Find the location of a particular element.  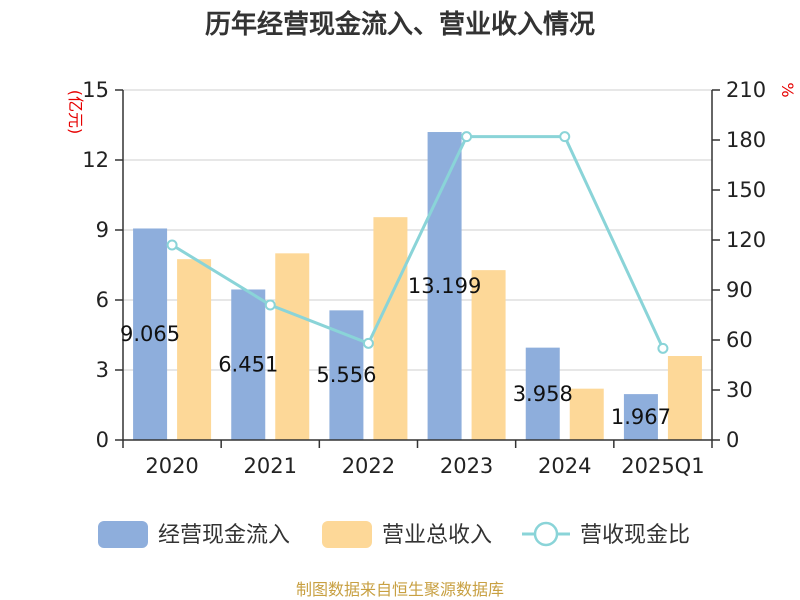

data-label-cash-inflow: 6.451 is located at coordinates (248, 365).